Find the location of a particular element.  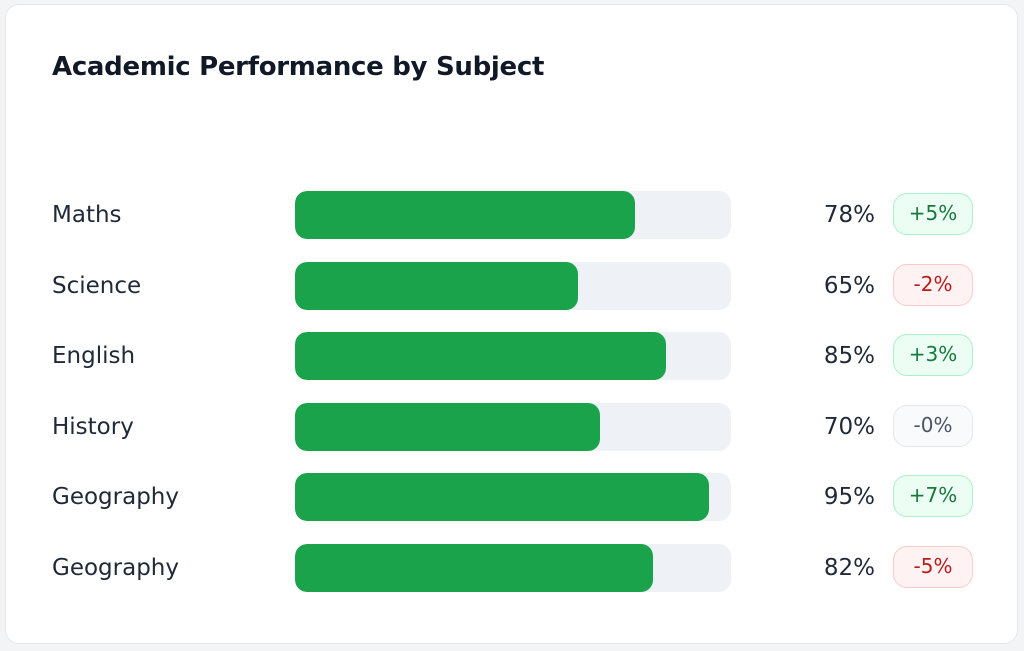

value-label: 78% is located at coordinates (849, 215).